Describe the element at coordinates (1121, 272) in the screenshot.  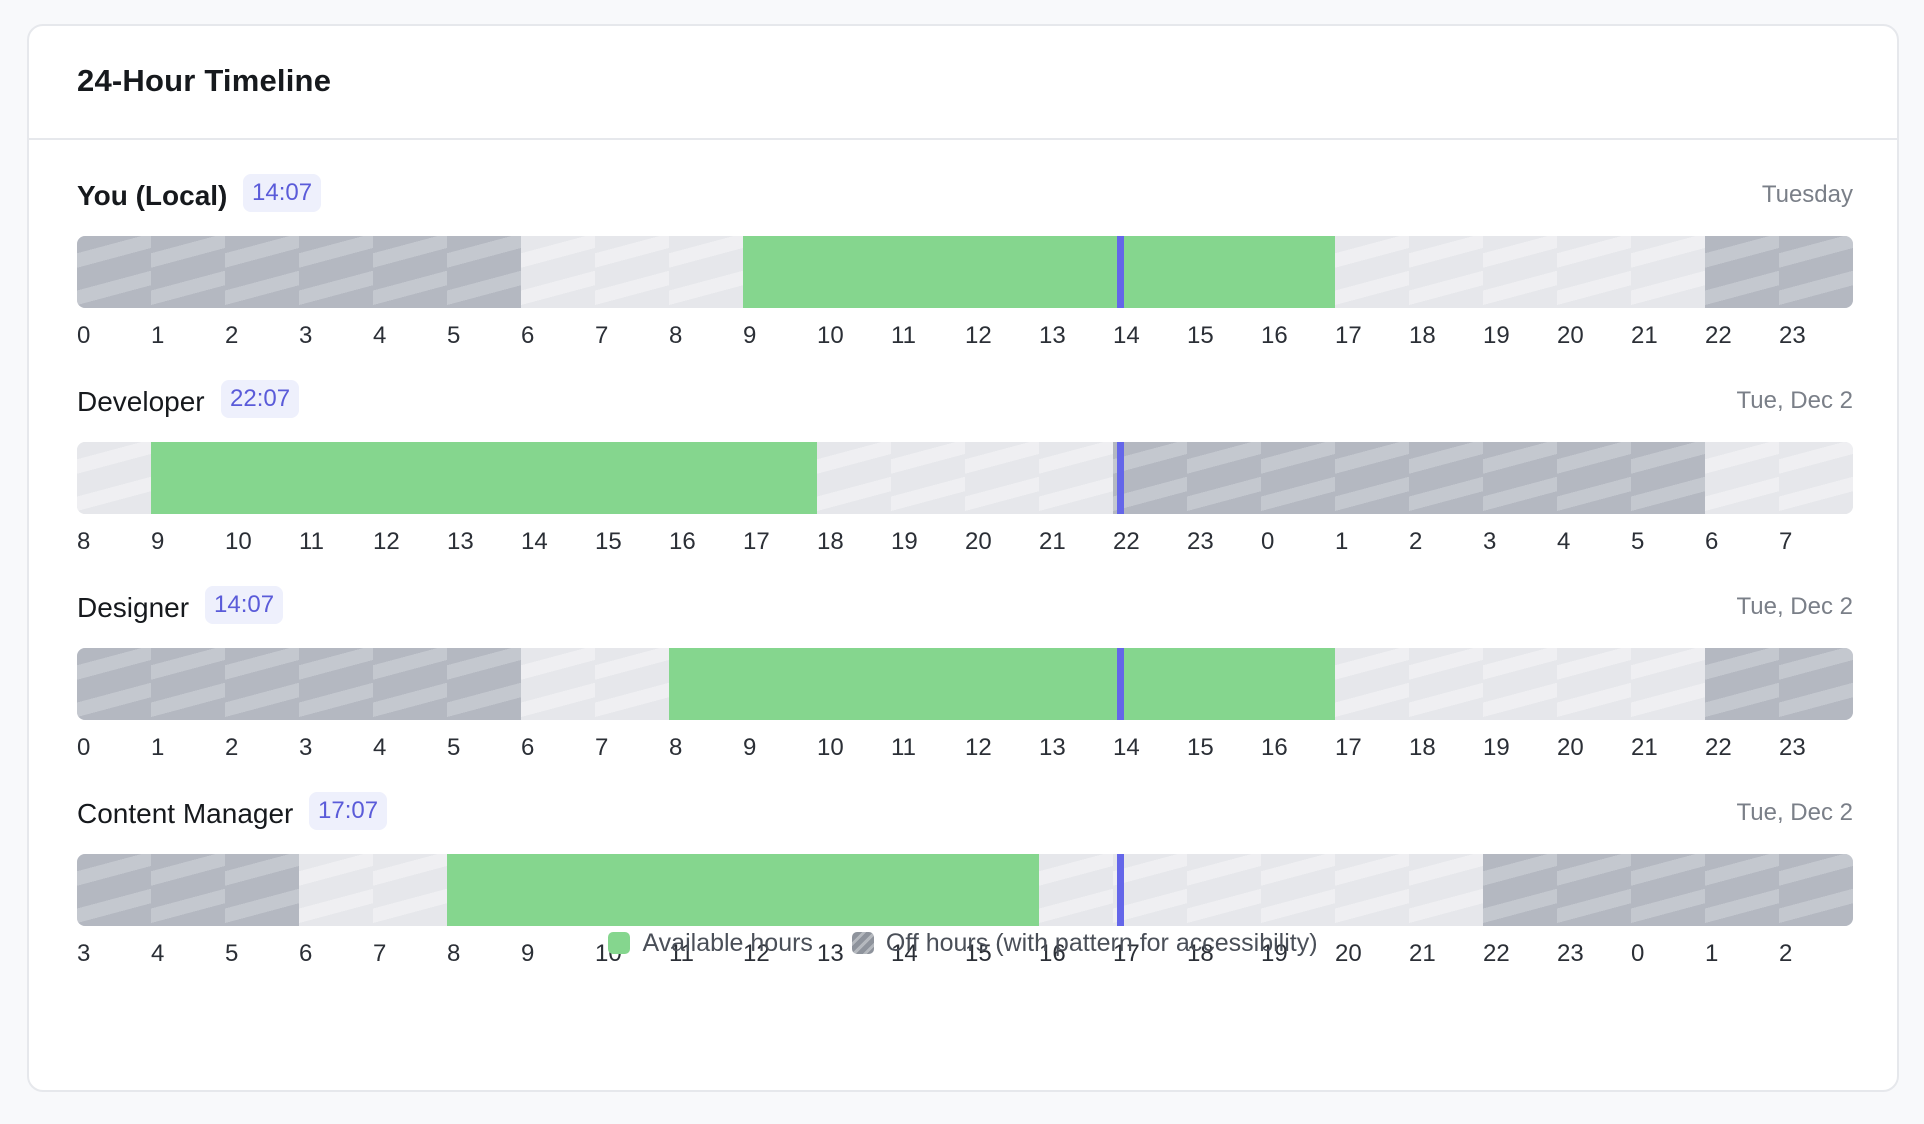
I see `current-time-marker` at that location.